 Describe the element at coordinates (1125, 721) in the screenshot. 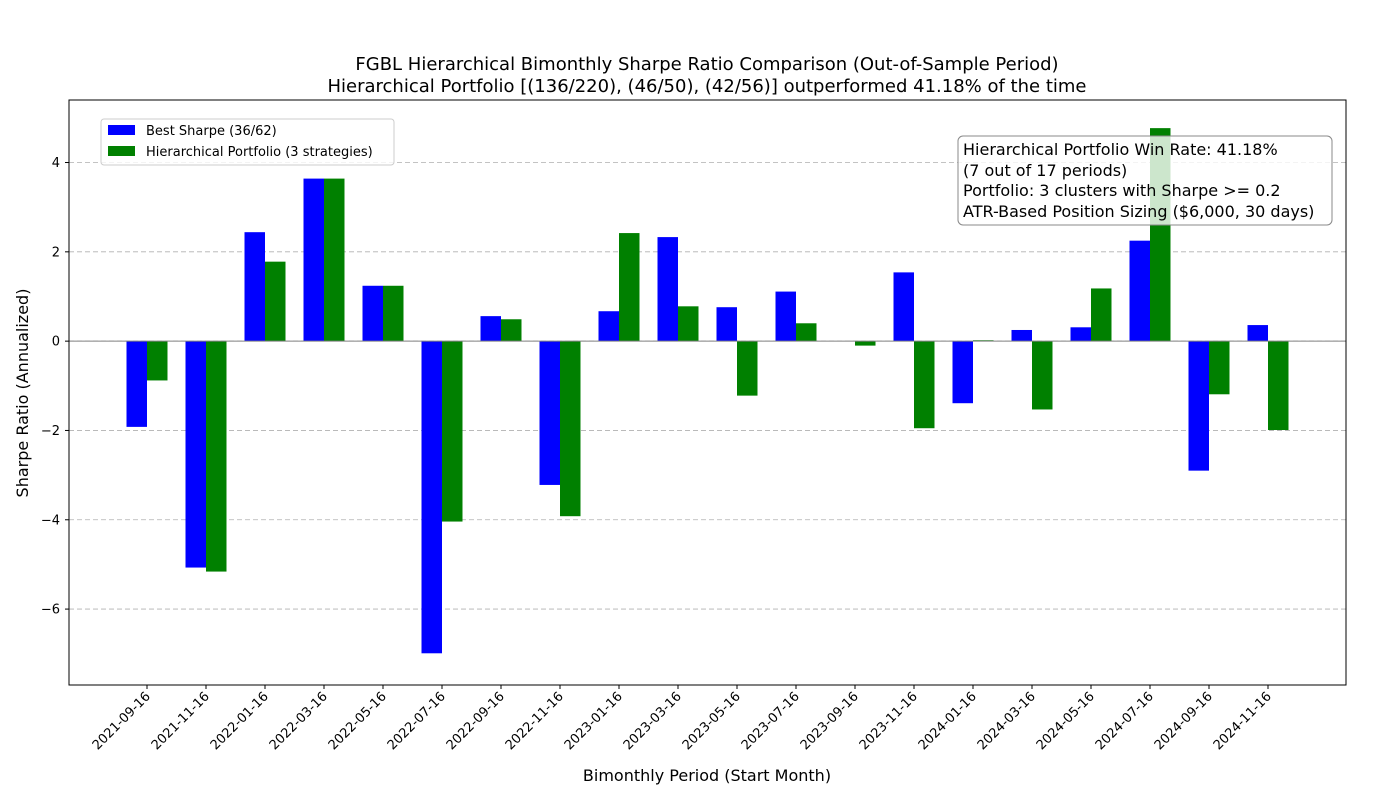

I see `x-tick-label: 2024-07-16` at that location.